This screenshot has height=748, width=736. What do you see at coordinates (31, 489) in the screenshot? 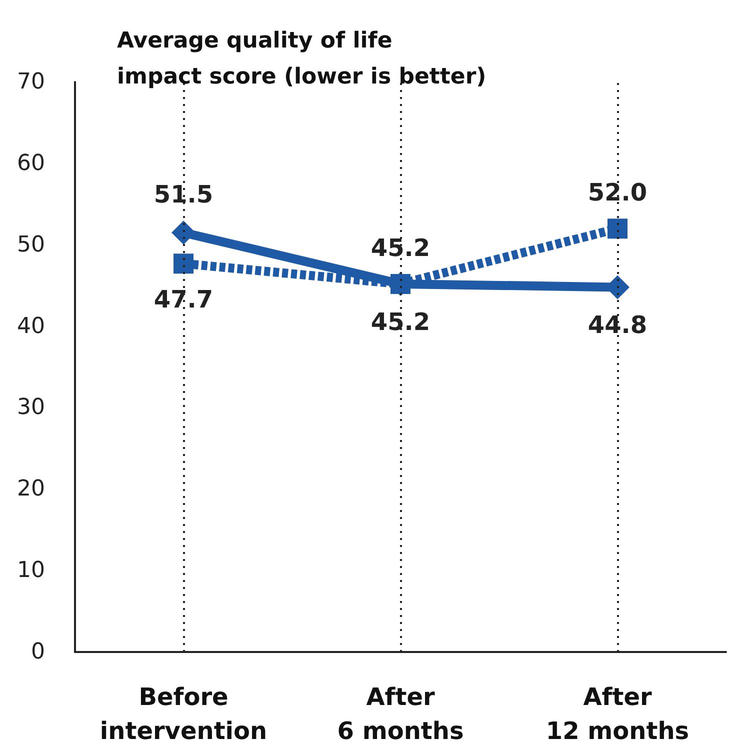
I see `y-tick-label: 20` at bounding box center [31, 489].